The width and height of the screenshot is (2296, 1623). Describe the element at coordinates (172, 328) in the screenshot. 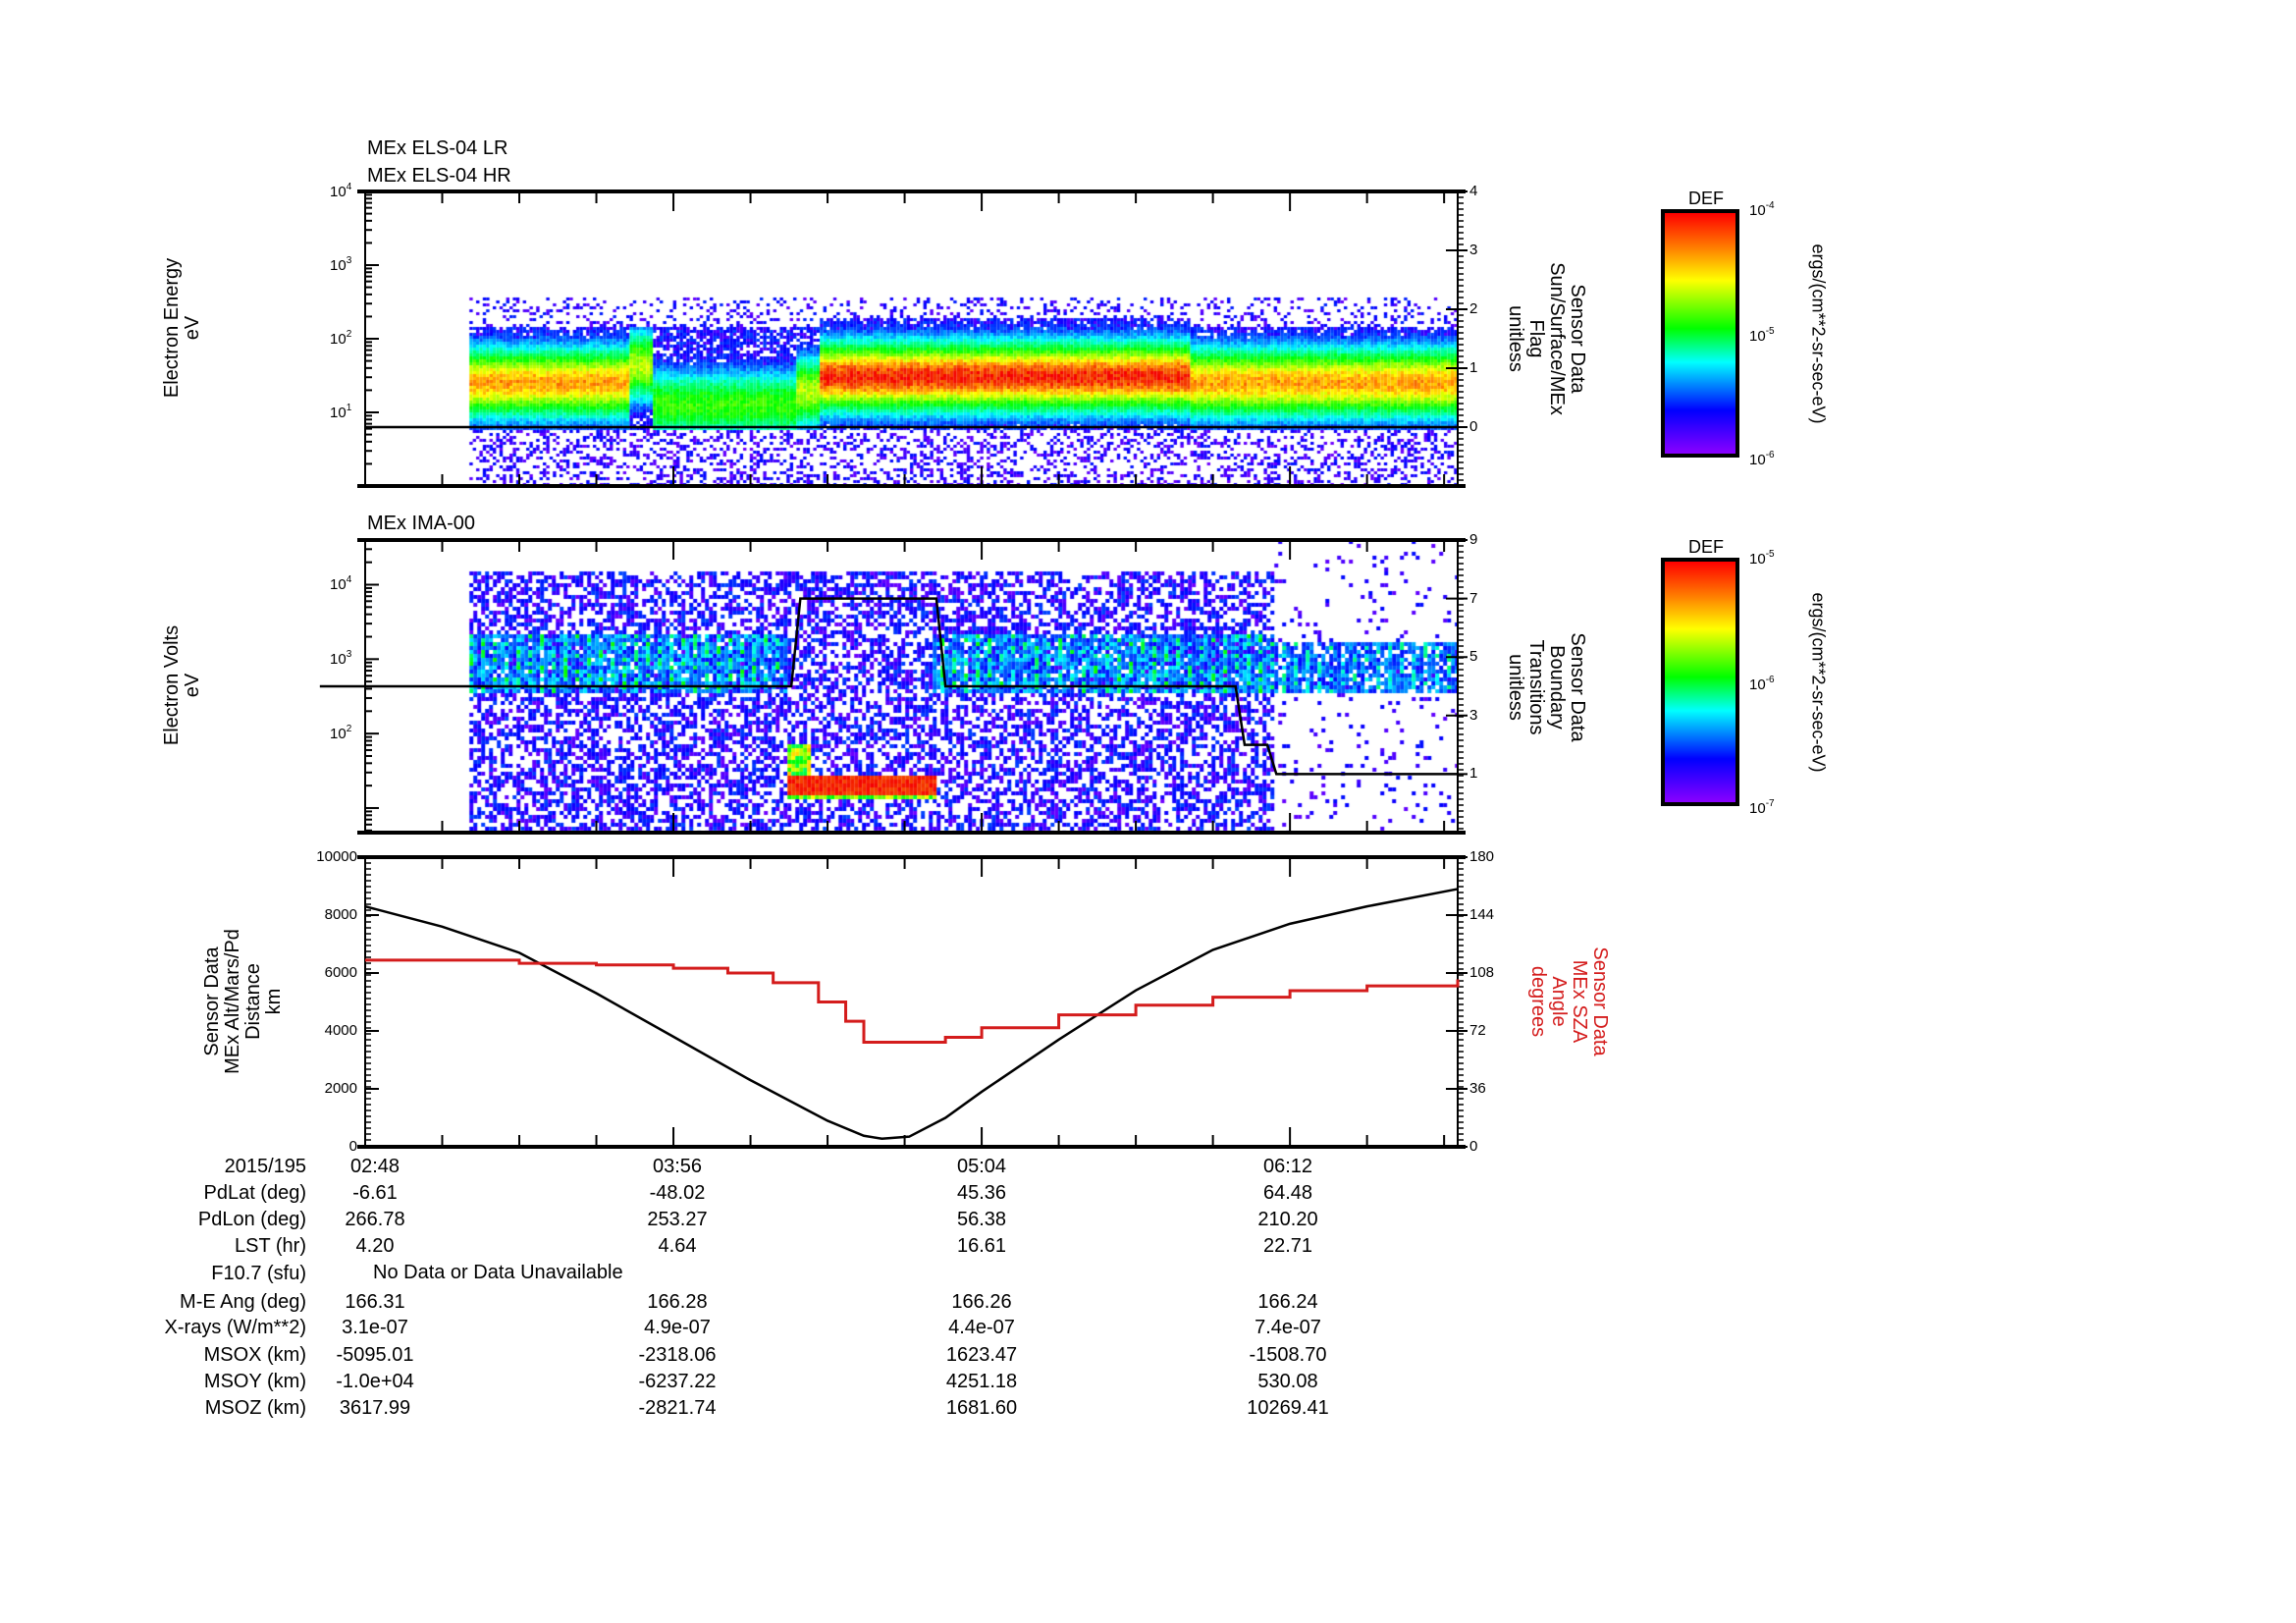

I see `els-ylabel-line: Electron Energy` at that location.